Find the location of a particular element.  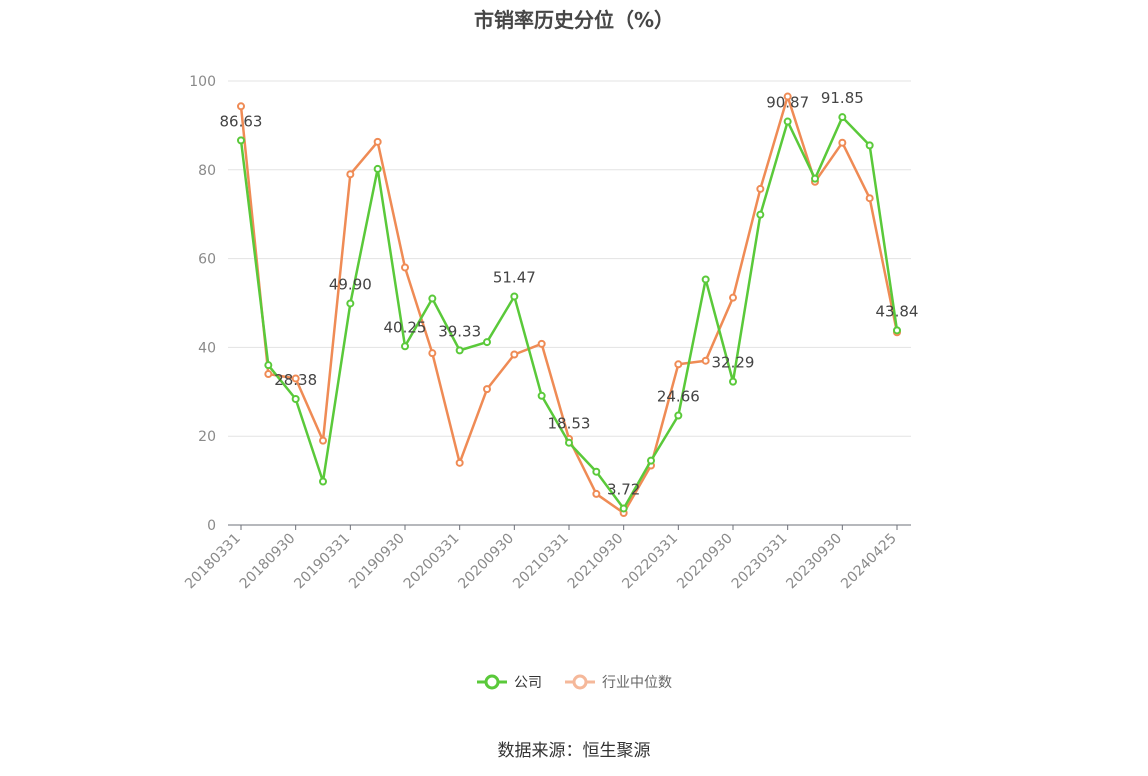

company-data-label: 86.63 is located at coordinates (241, 121).